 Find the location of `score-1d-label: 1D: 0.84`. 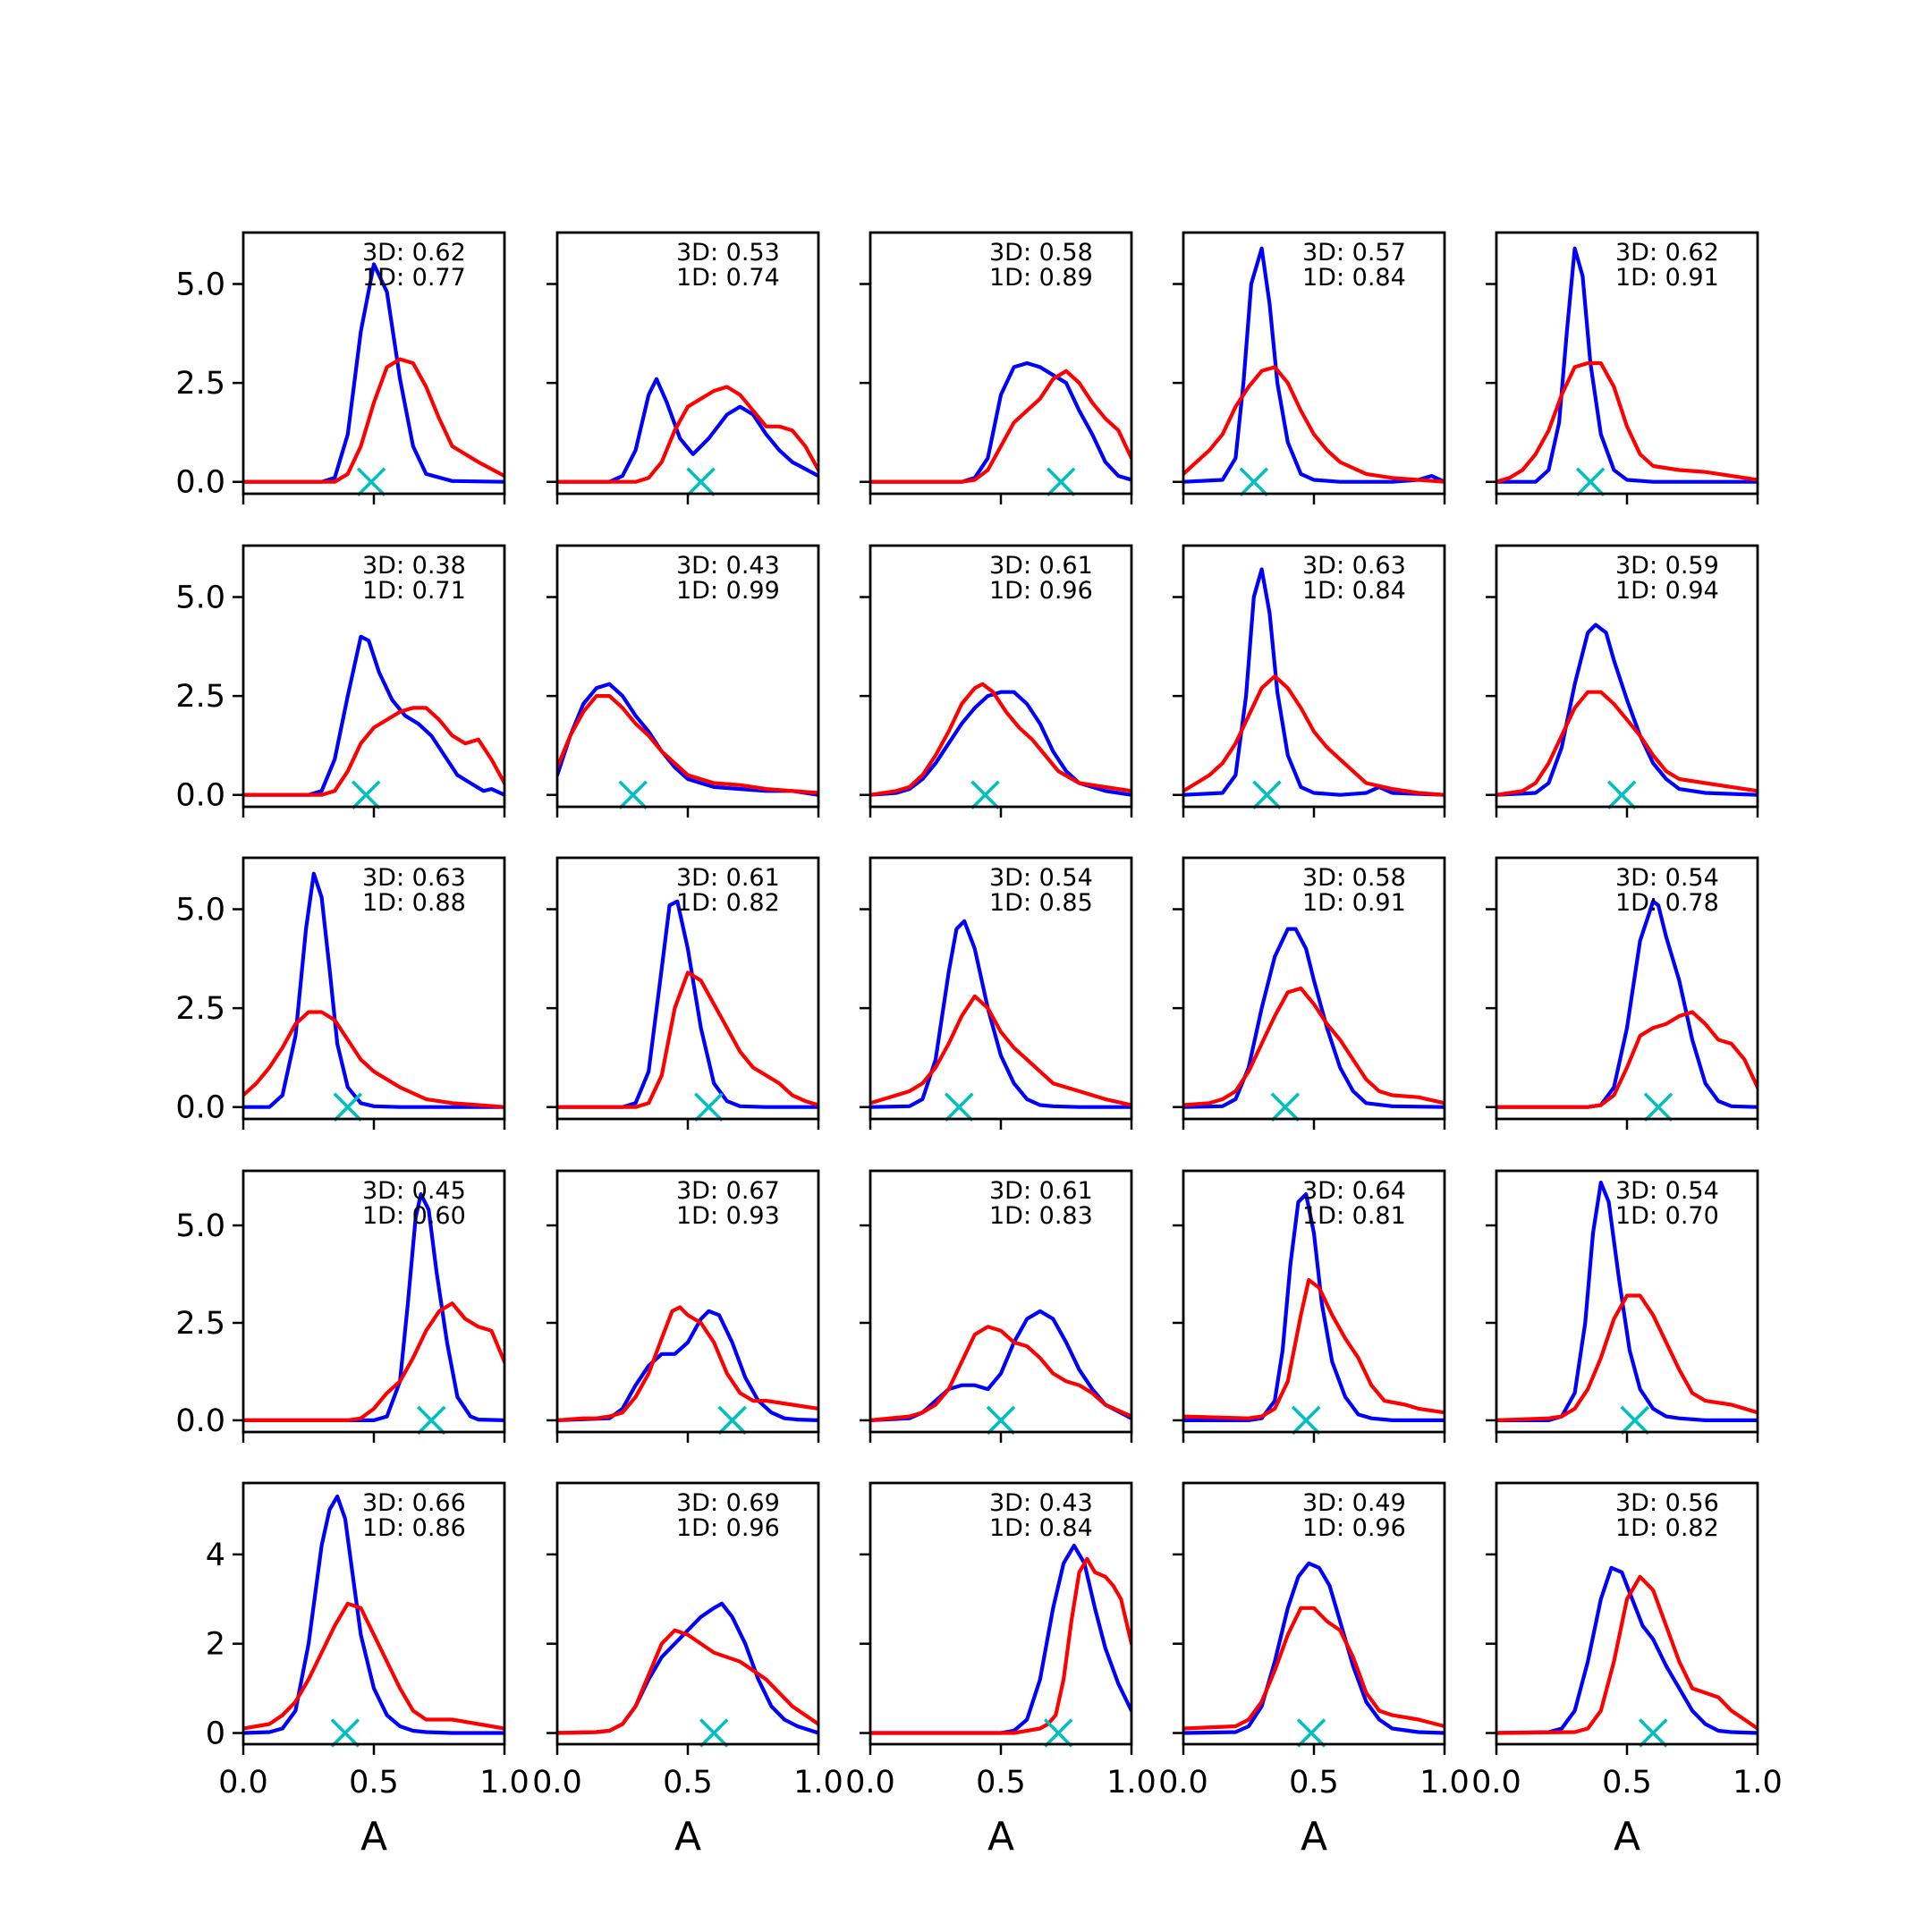

score-1d-label: 1D: 0.84 is located at coordinates (1041, 1528).